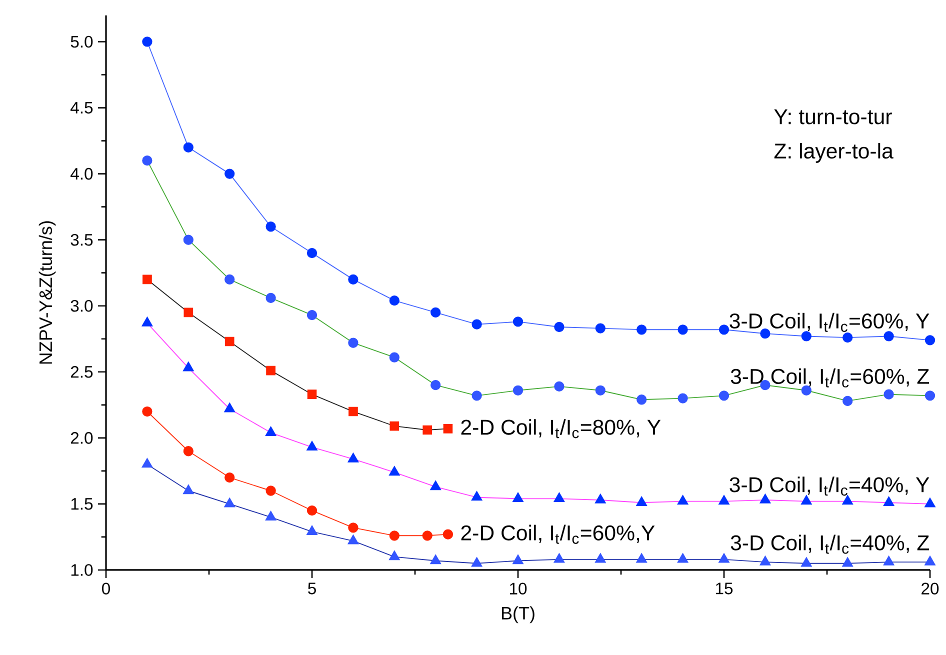 The height and width of the screenshot is (655, 946). What do you see at coordinates (830, 378) in the screenshot?
I see `series-label: 3-D Coil, I$_{t}$/I$_{c}$=60%, Z` at bounding box center [830, 378].